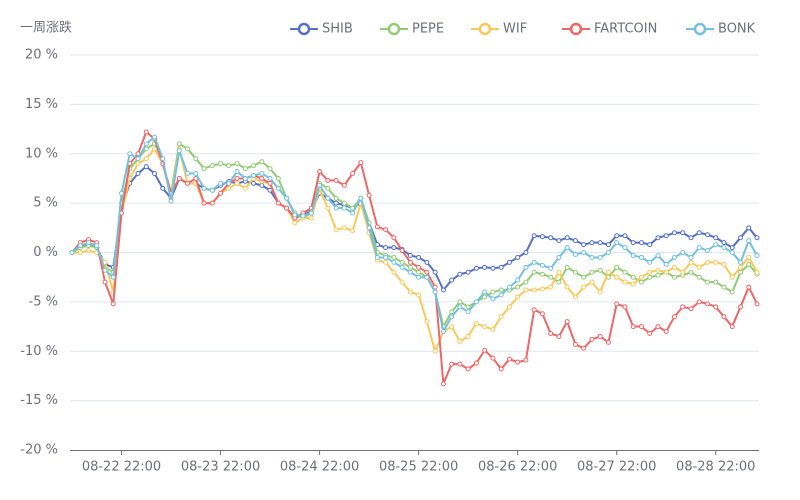 The image size is (800, 500). Describe the element at coordinates (321, 29) in the screenshot. I see `legend-item: SHIB` at that location.